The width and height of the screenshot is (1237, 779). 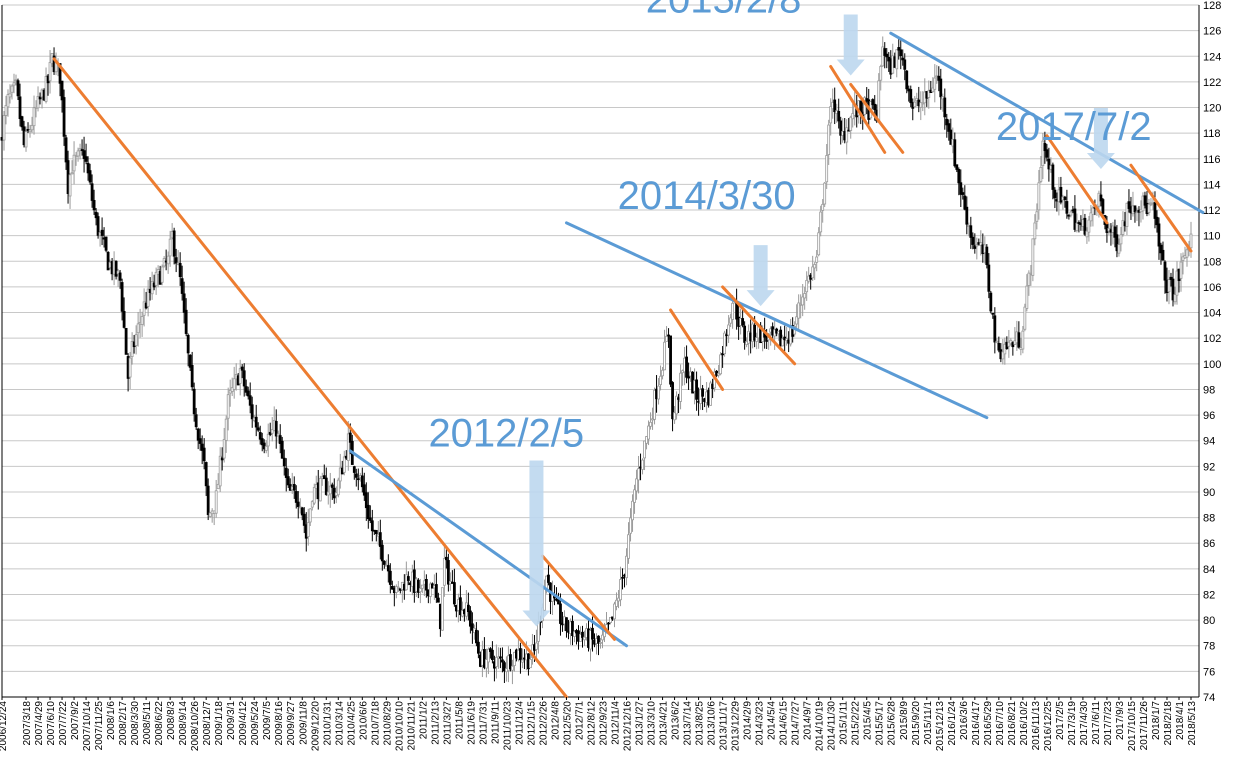 I want to click on x-tick-label: 2015/8/9, so click(x=904, y=720).